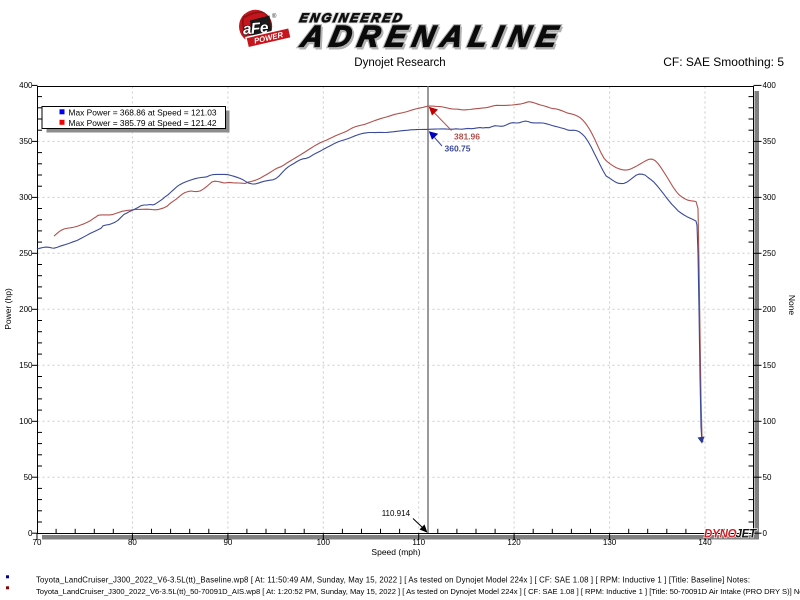  I want to click on svg-text: 120, so click(514, 542).